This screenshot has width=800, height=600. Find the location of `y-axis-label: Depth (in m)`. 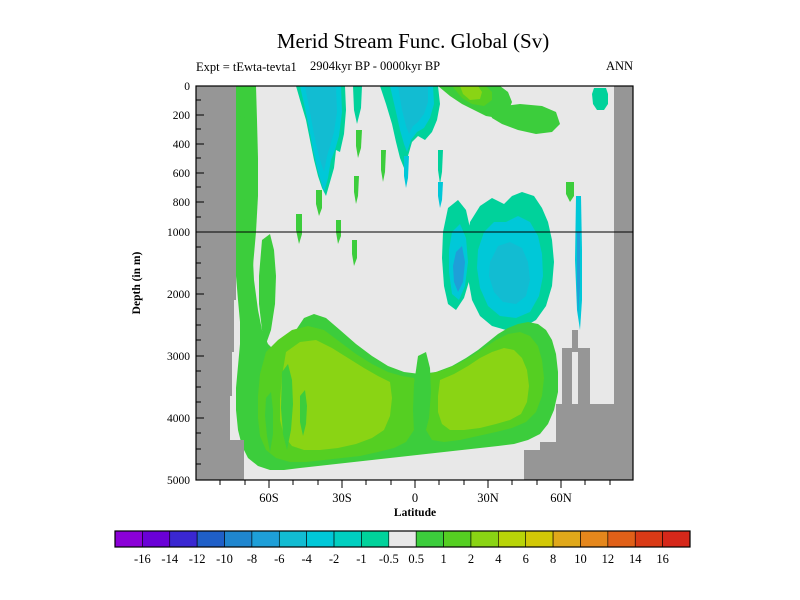

y-axis-label: Depth (in m) is located at coordinates (137, 283).